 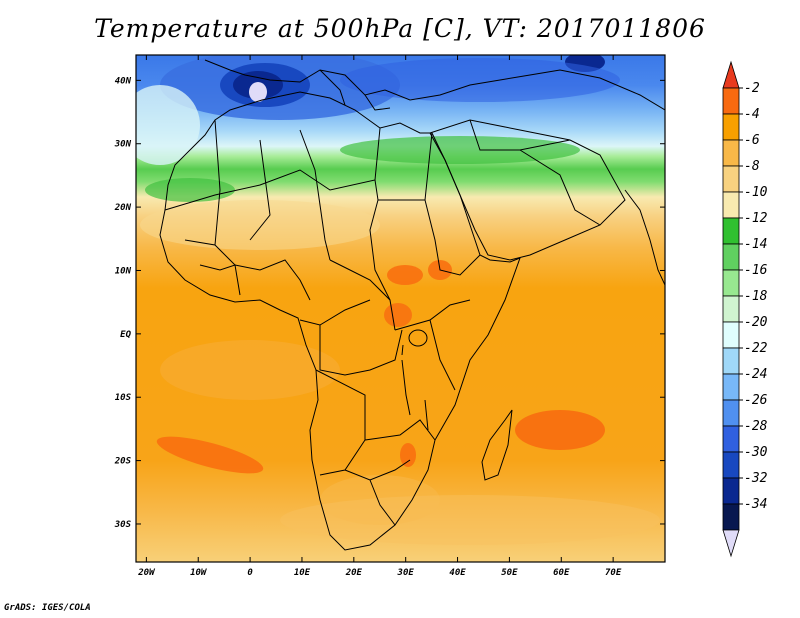 What do you see at coordinates (756, 400) in the screenshot?
I see `colorbar-label: -26` at bounding box center [756, 400].